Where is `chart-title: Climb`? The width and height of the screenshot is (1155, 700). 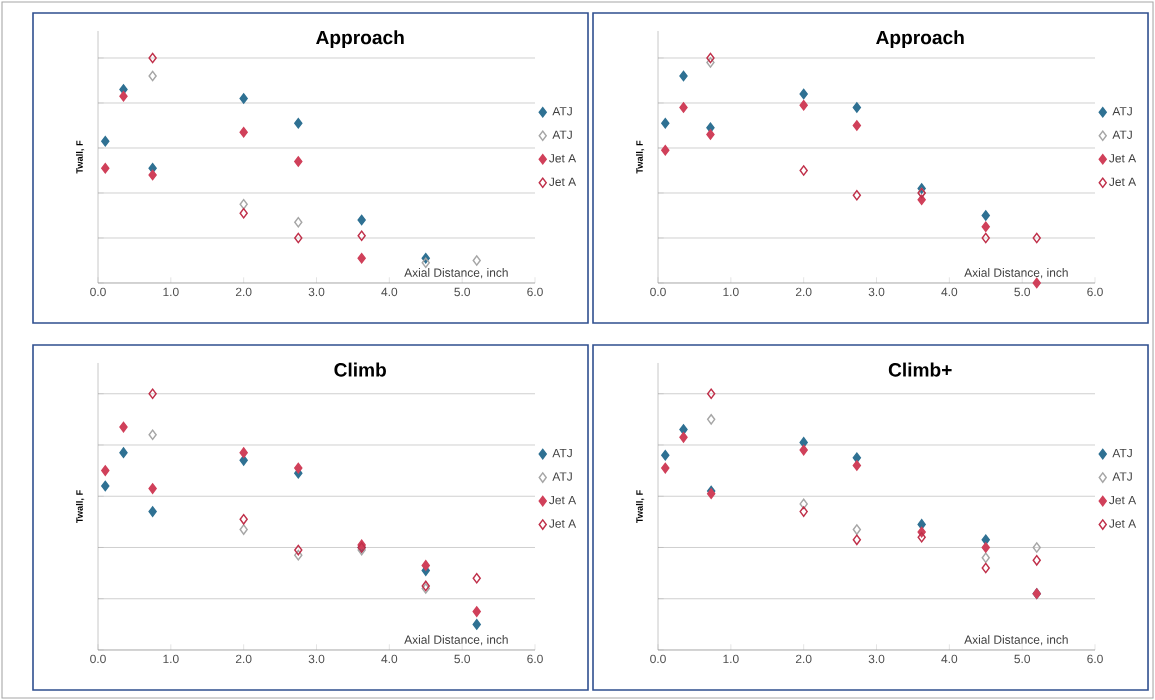
chart-title: Climb is located at coordinates (360, 369).